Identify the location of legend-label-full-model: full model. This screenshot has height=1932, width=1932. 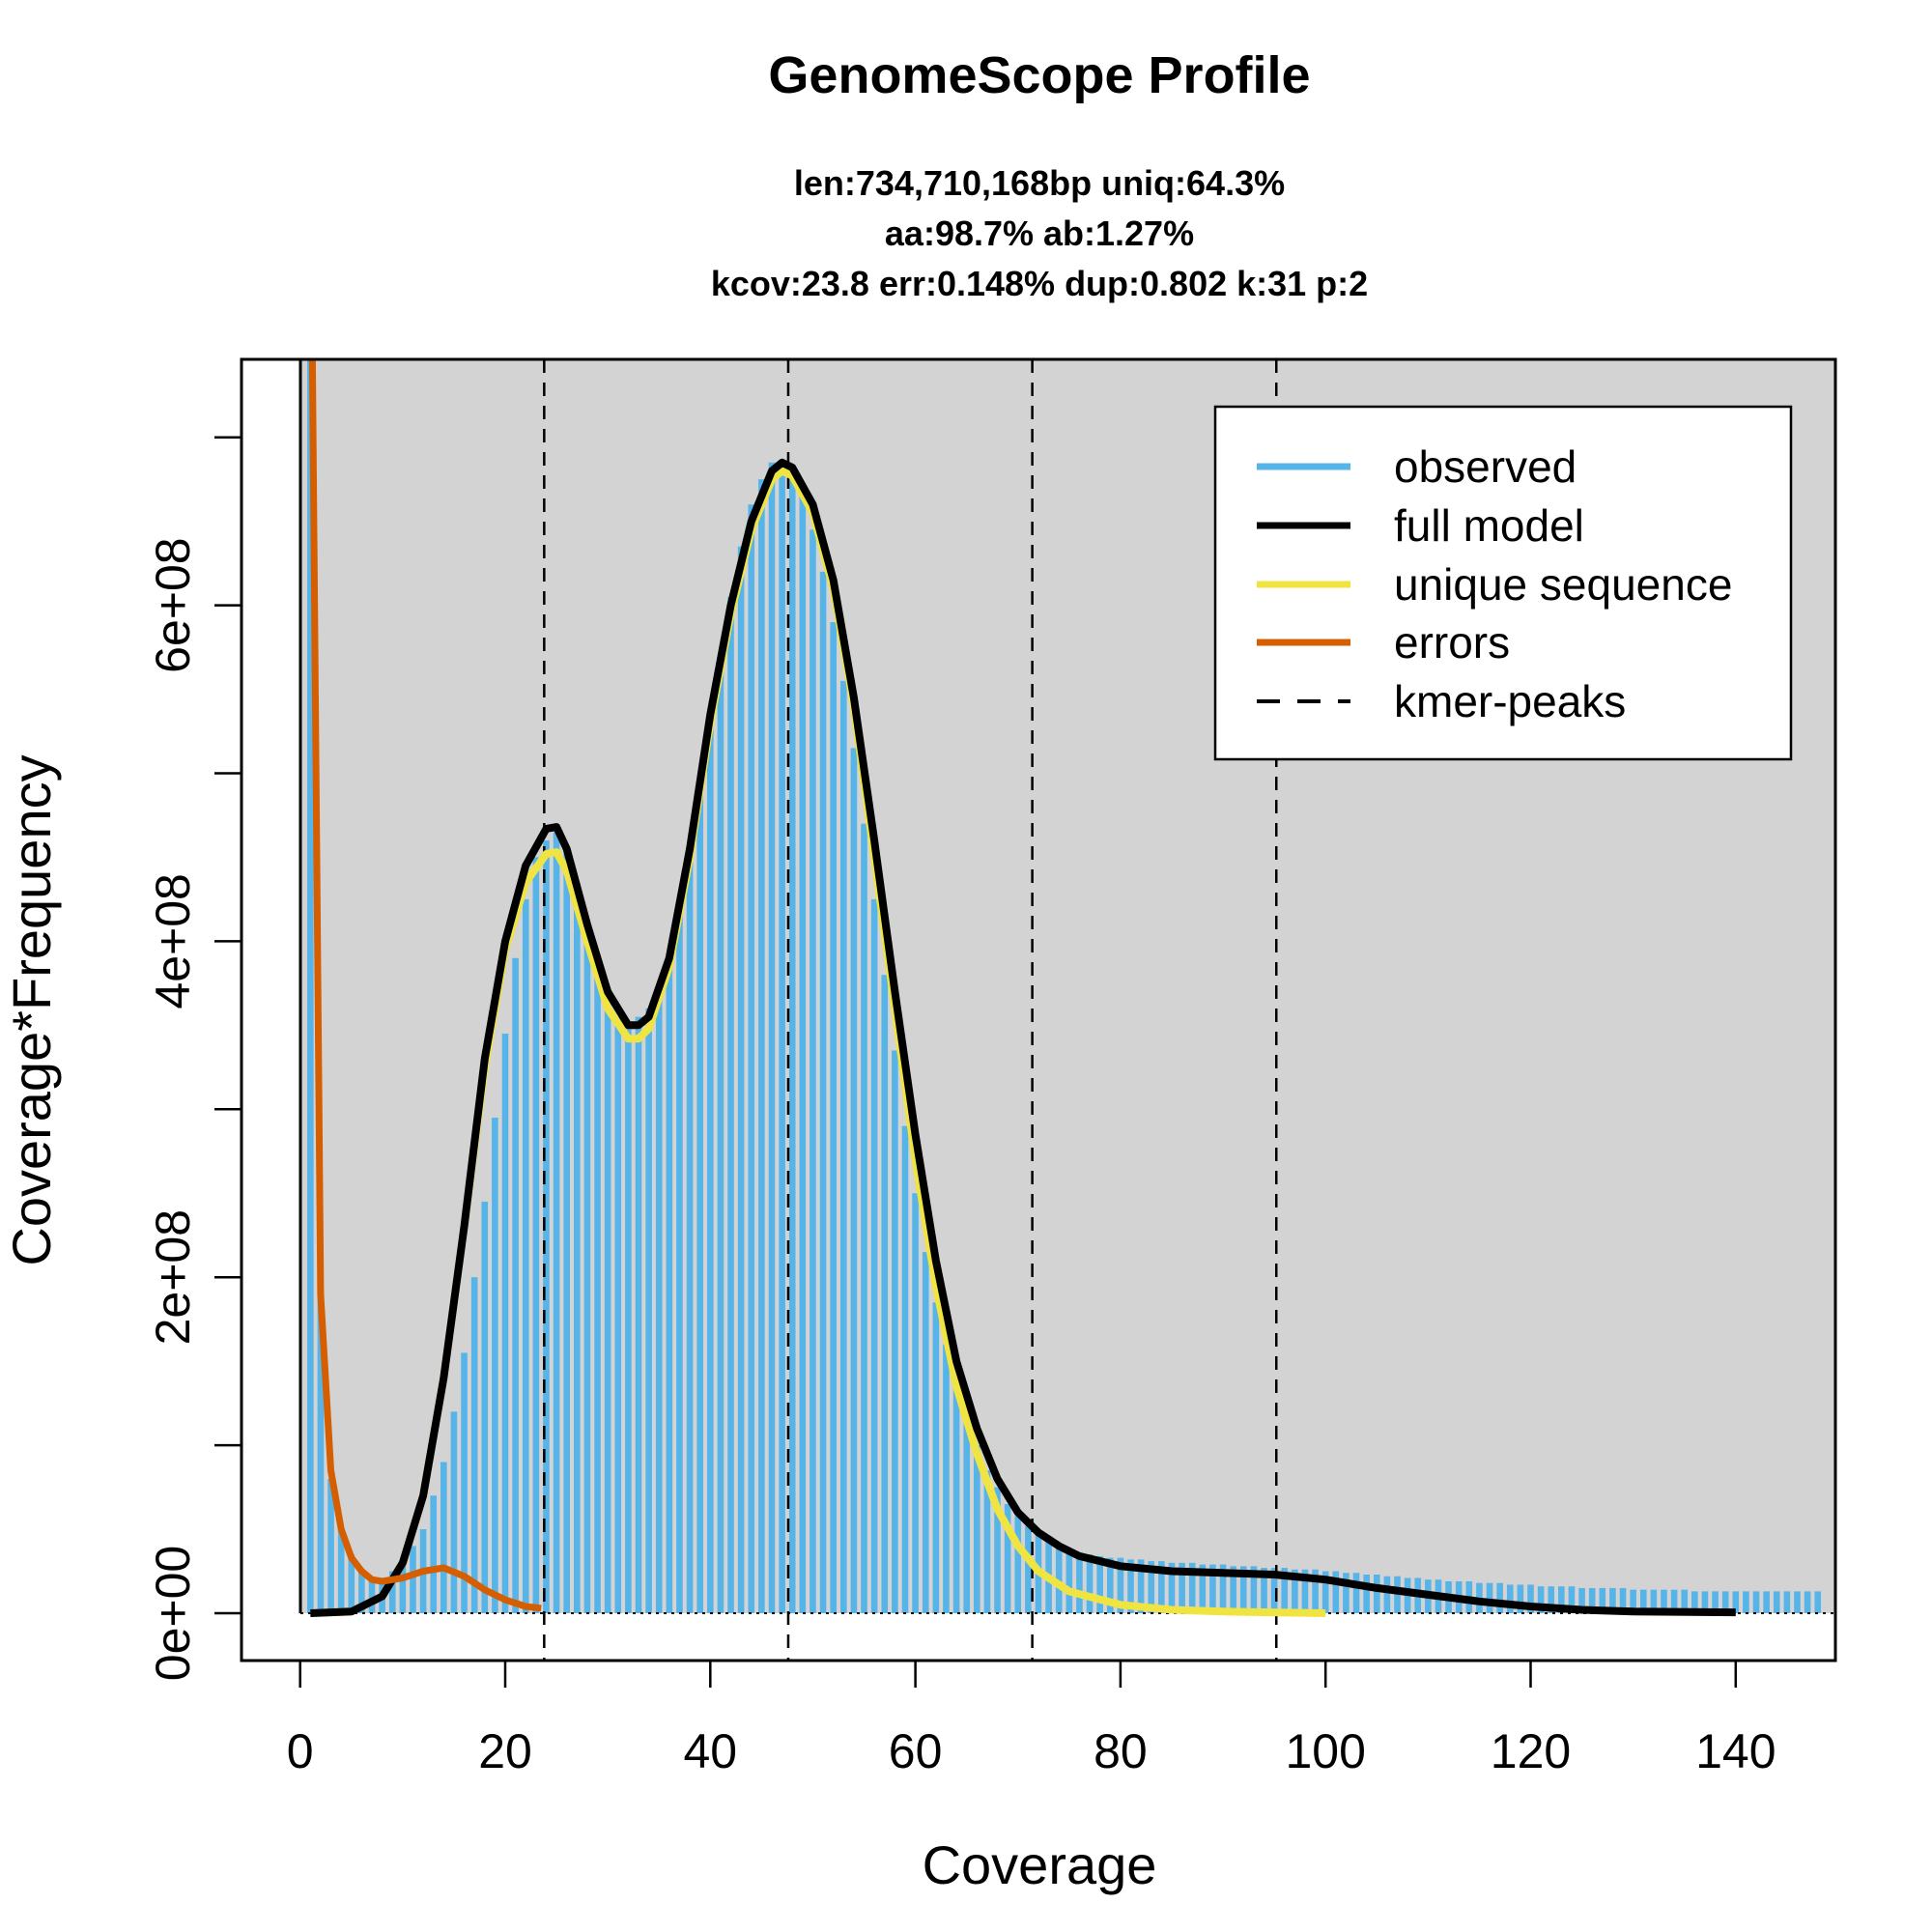
(1489, 525).